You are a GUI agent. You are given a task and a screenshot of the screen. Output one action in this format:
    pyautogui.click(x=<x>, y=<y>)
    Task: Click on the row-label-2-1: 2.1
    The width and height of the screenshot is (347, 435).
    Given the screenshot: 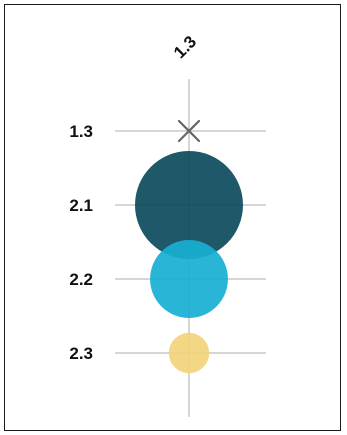 What is the action you would take?
    pyautogui.click(x=81, y=205)
    